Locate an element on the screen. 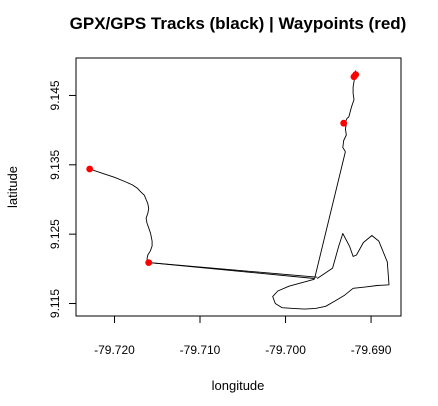 The image size is (438, 406). x-tick-label: -79.690 is located at coordinates (371, 350).